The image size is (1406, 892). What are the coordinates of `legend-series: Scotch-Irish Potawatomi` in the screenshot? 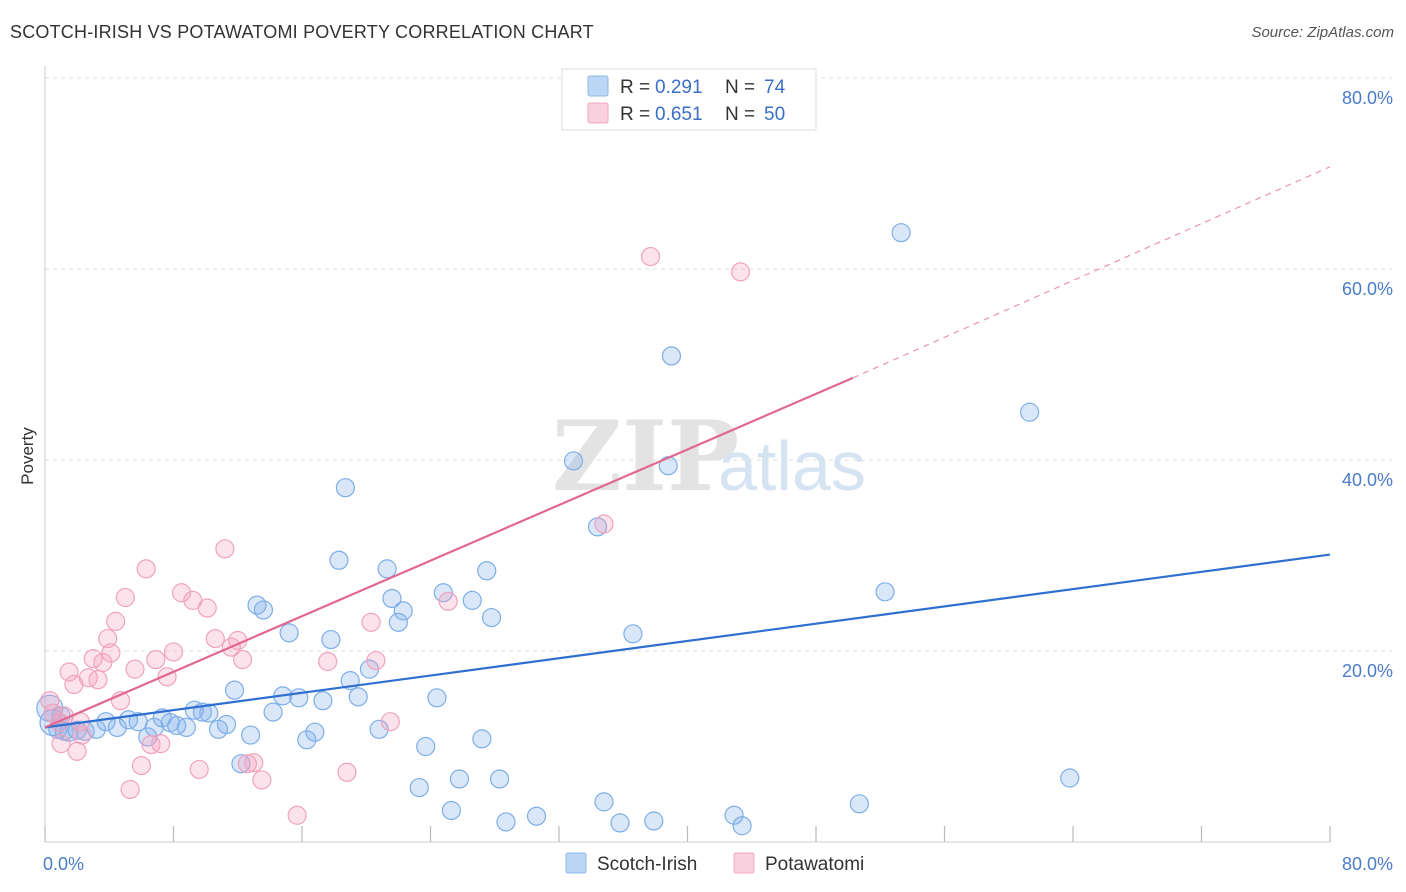 It's located at (714, 863).